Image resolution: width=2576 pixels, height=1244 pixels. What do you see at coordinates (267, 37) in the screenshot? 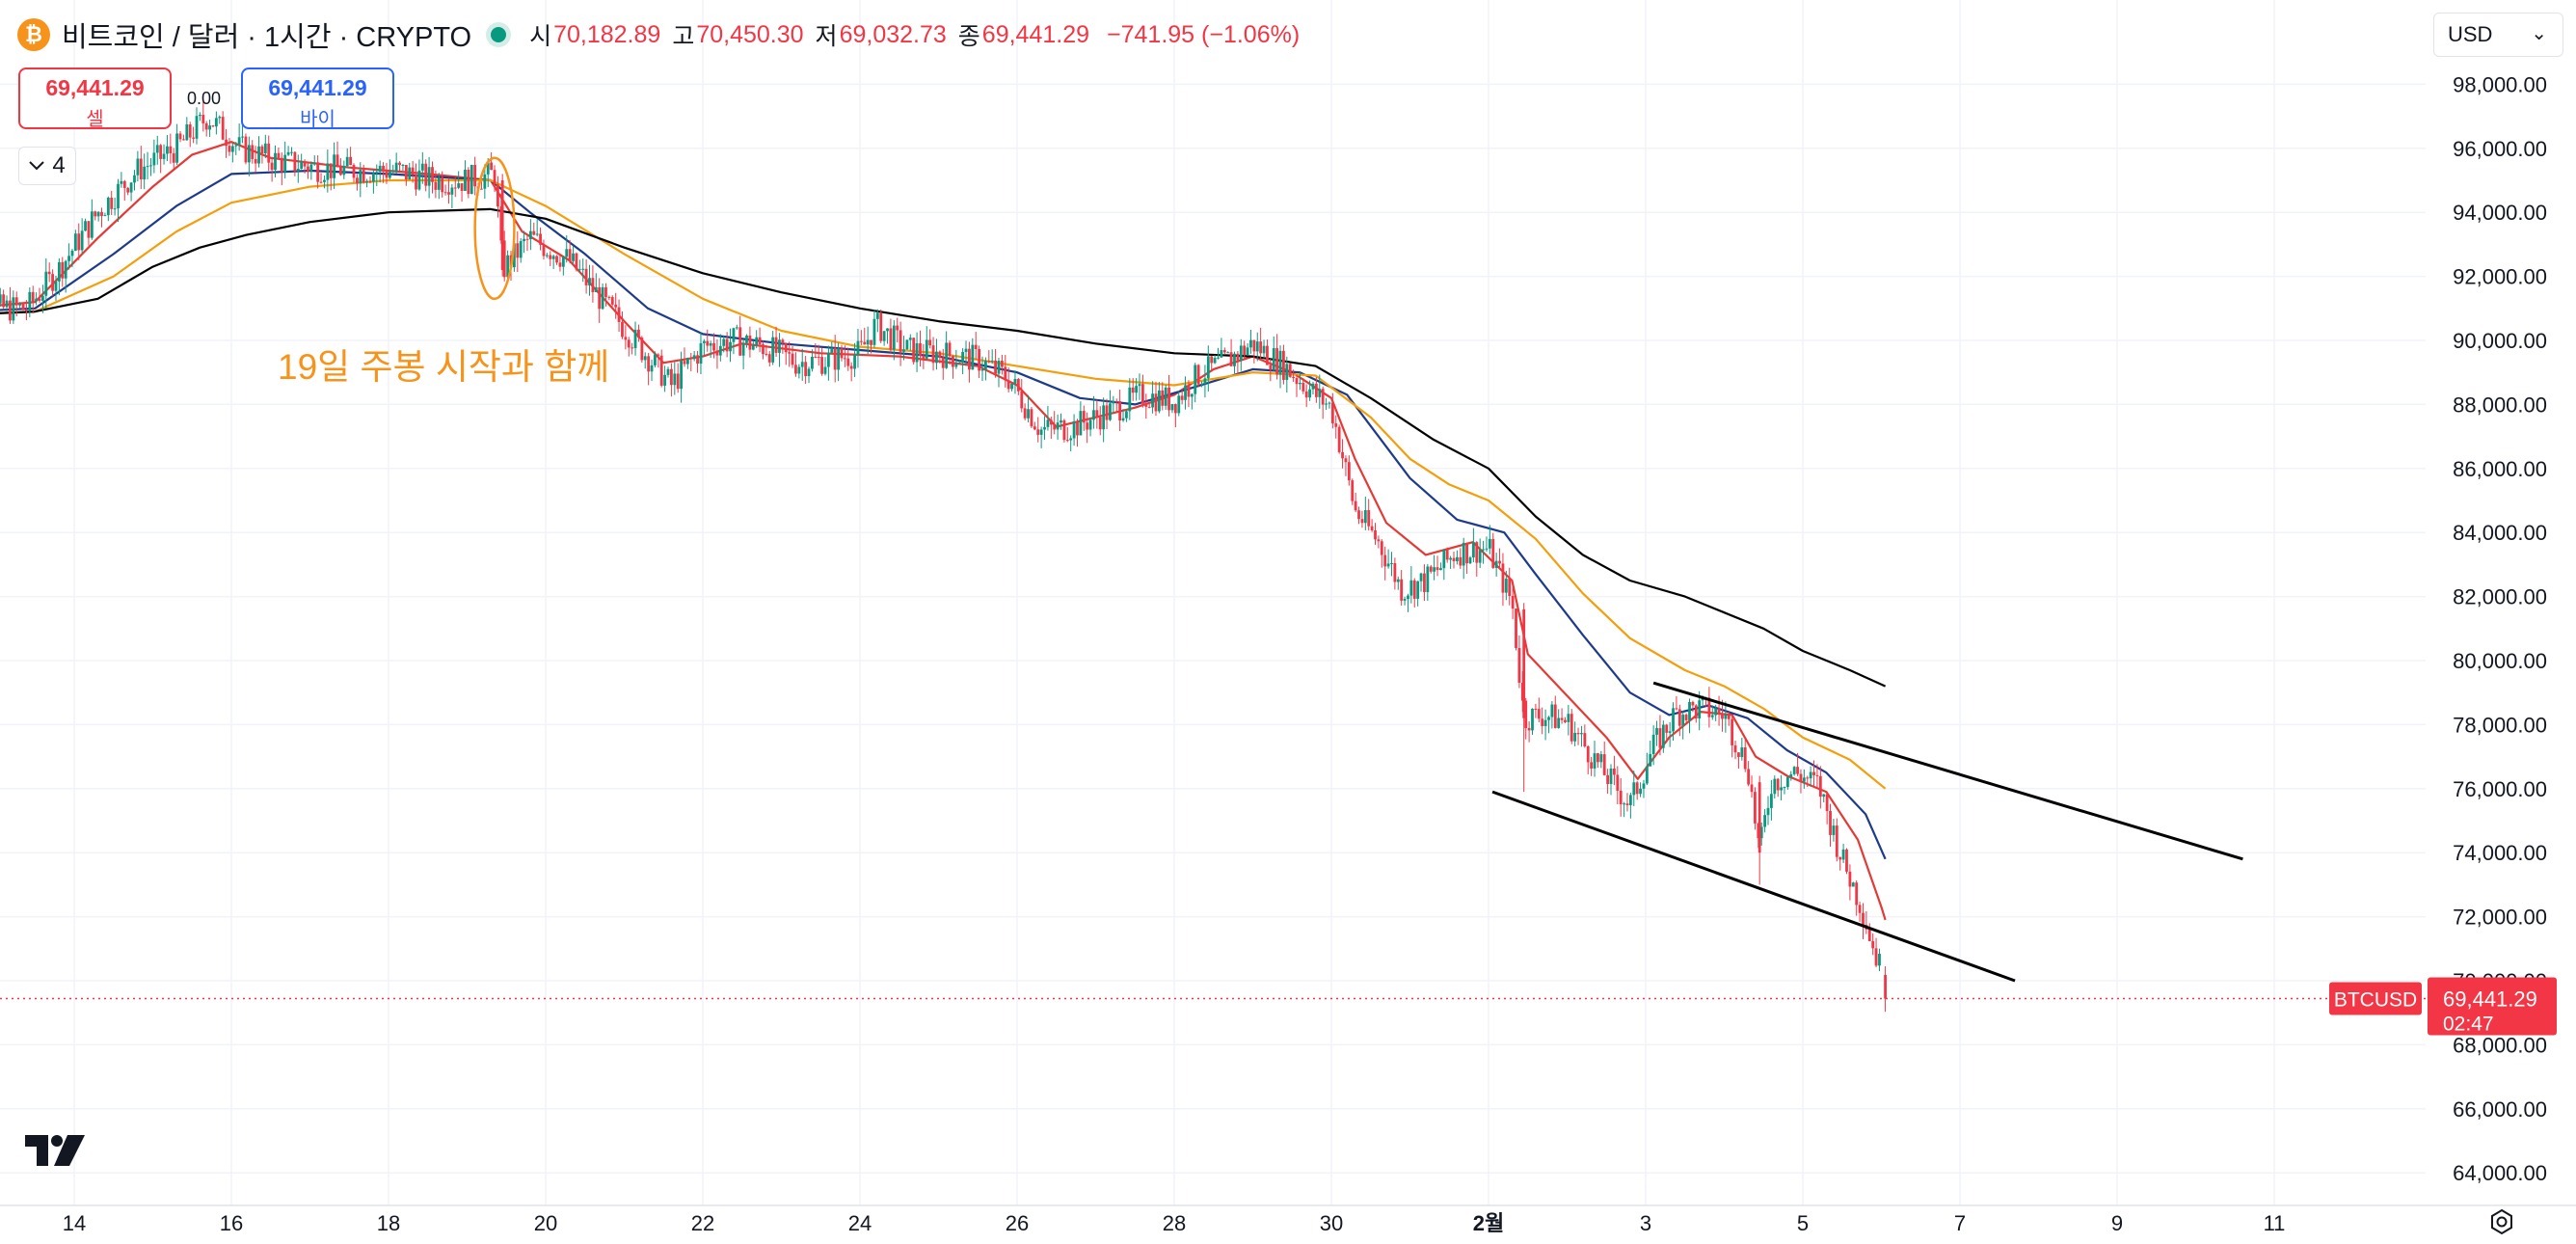
I see `symbol-title: 비트코인 / 달러 · 1시간 · CRYPTO` at bounding box center [267, 37].